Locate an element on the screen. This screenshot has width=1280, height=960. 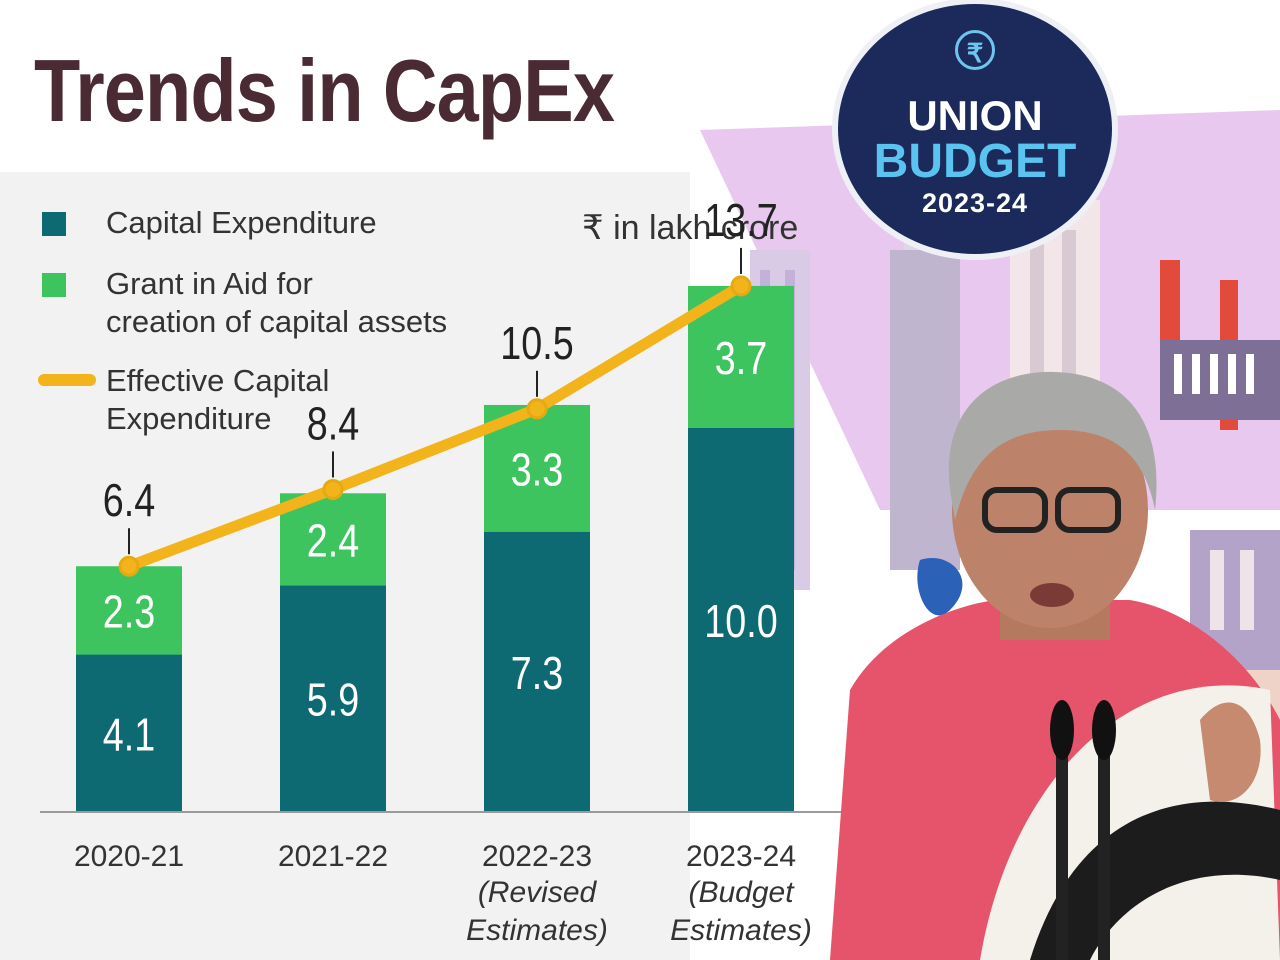
x-tick-label-2: 2022-23 is located at coordinates (537, 856).